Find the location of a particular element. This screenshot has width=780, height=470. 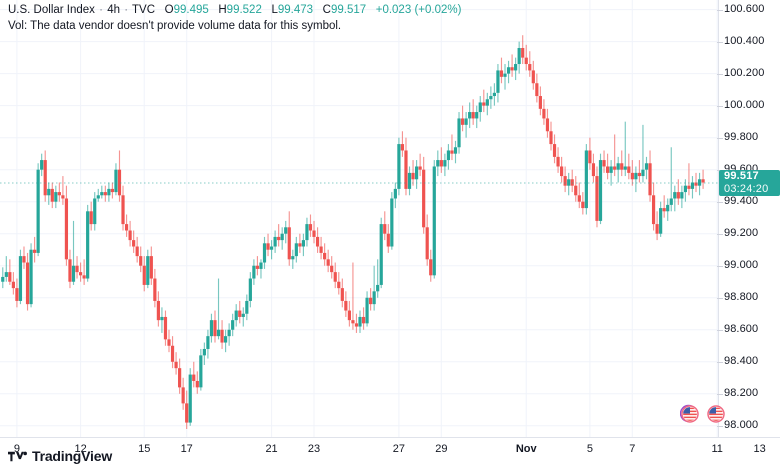

time-tick-label: 11 is located at coordinates (717, 449).